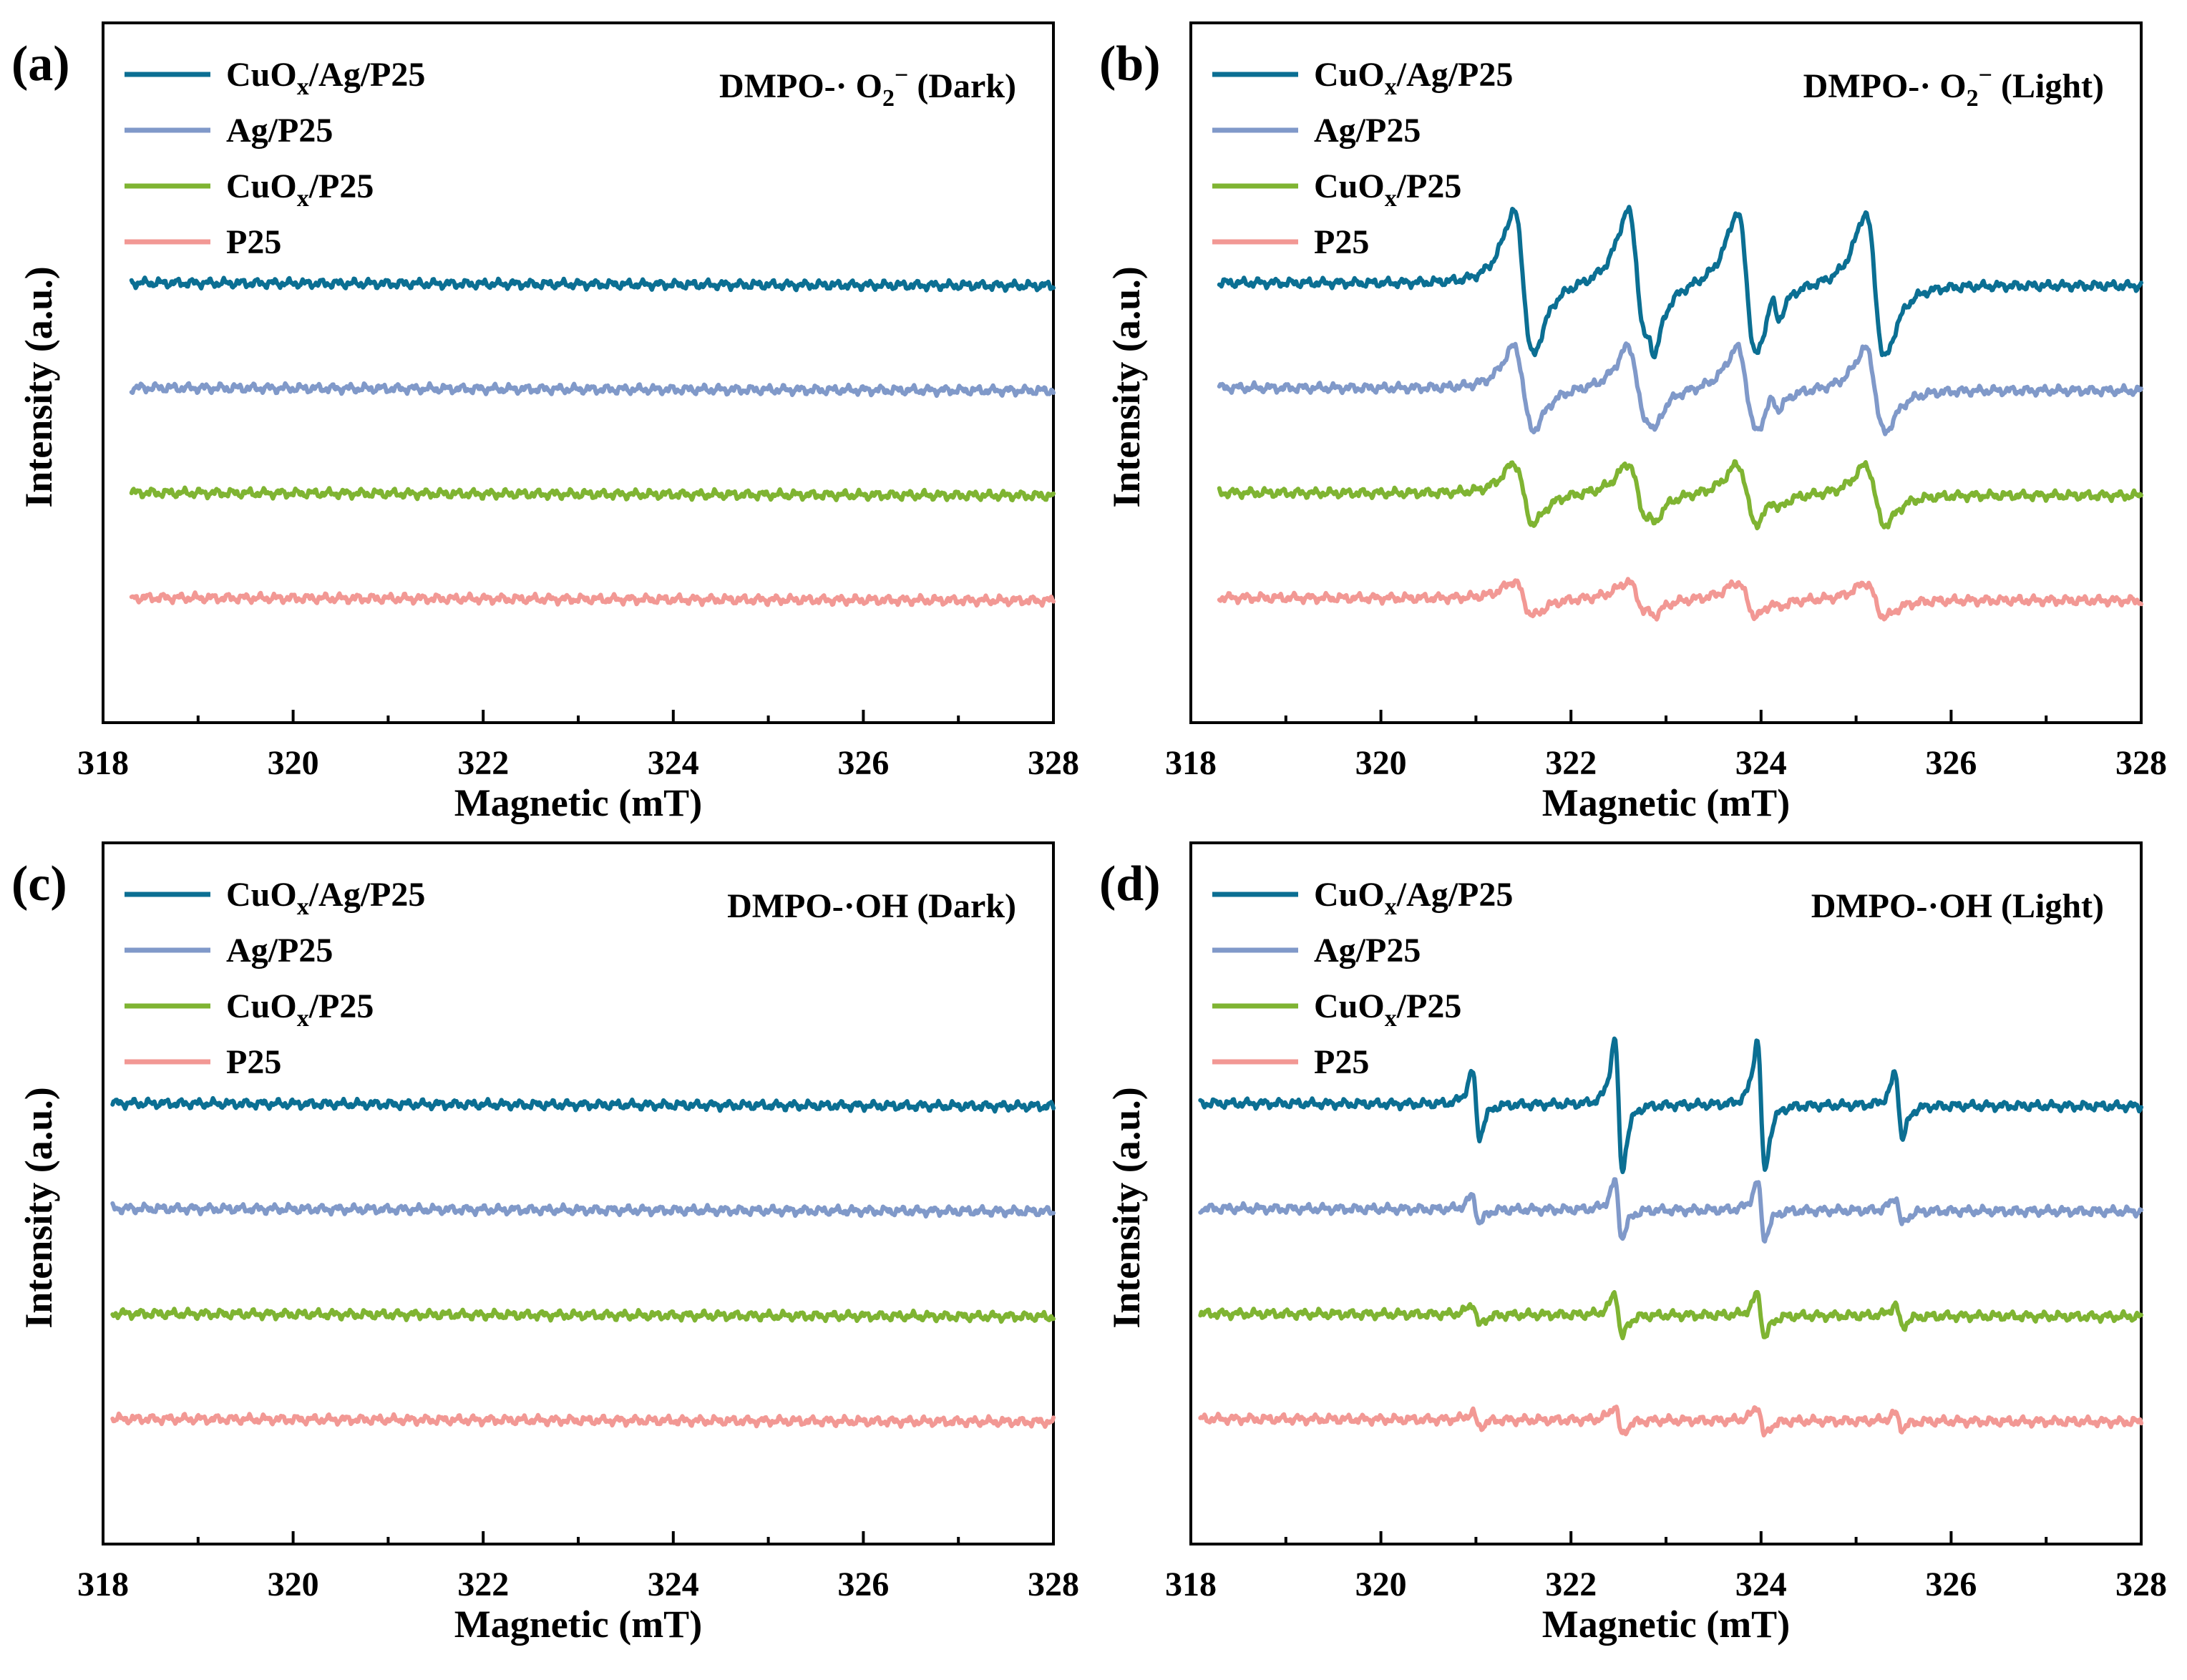 This screenshot has height=1680, width=2187. I want to click on panel-label: (a), so click(41, 64).